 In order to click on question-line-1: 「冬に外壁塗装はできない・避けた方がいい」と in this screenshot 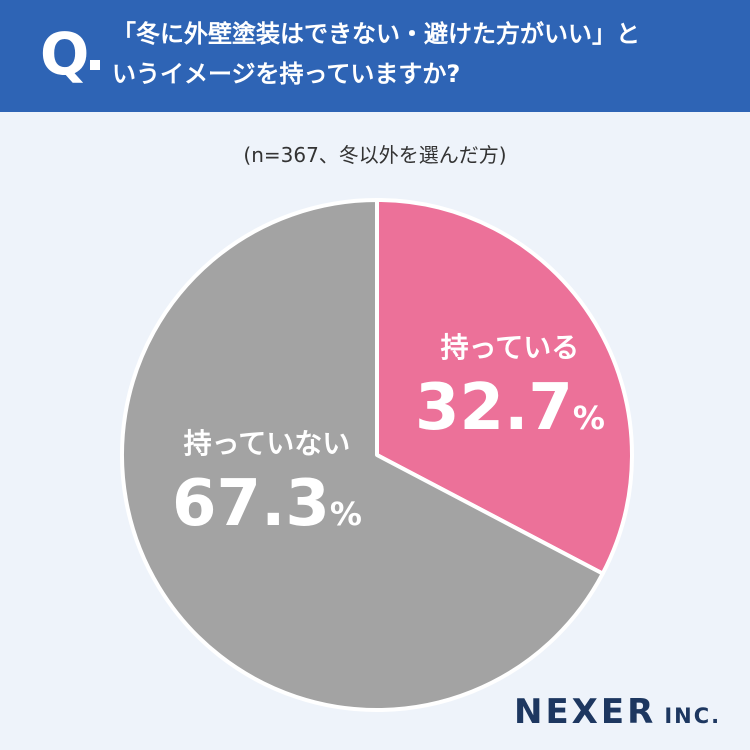, I will do `click(376, 34)`.